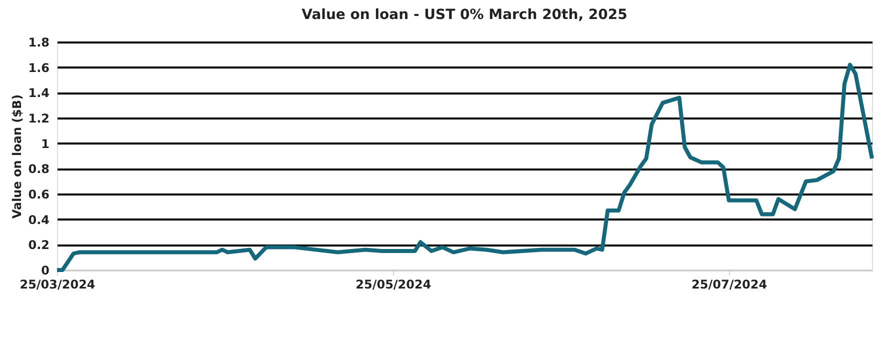 This screenshot has width=894, height=345. I want to click on x-tick-label: 25/03/2024, so click(58, 285).